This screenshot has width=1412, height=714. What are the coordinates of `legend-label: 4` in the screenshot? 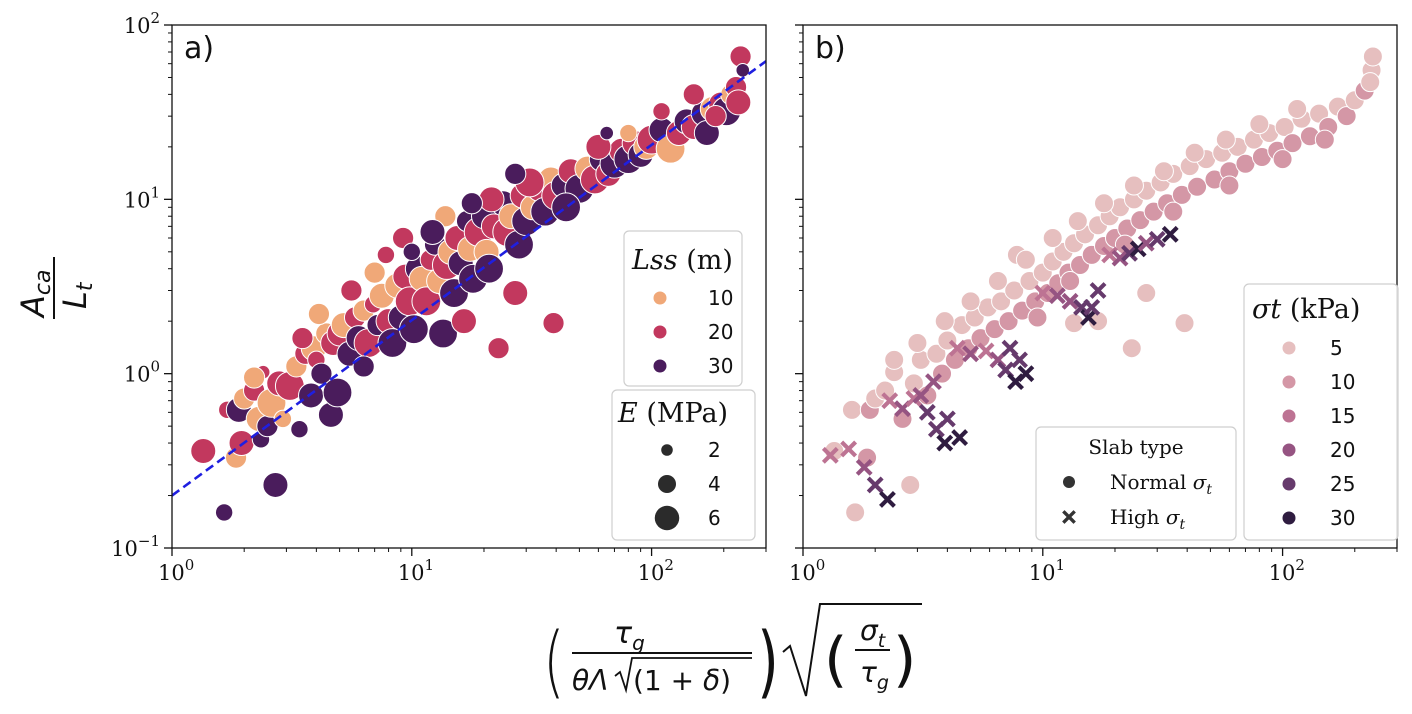 It's located at (714, 484).